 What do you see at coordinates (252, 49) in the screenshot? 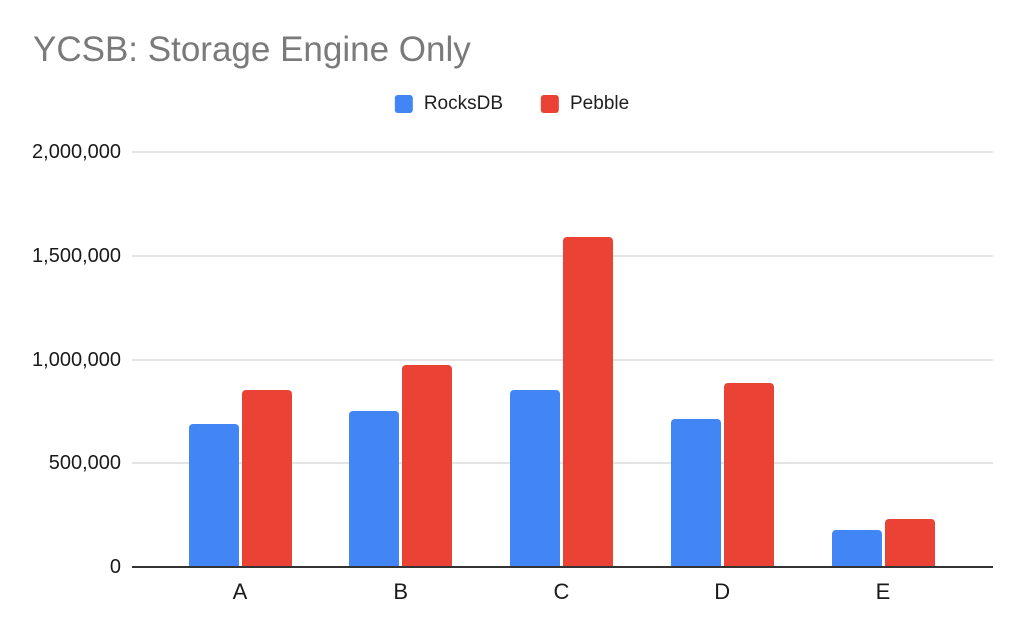
I see `chart-title: YCSB: Storage Engine Only` at bounding box center [252, 49].